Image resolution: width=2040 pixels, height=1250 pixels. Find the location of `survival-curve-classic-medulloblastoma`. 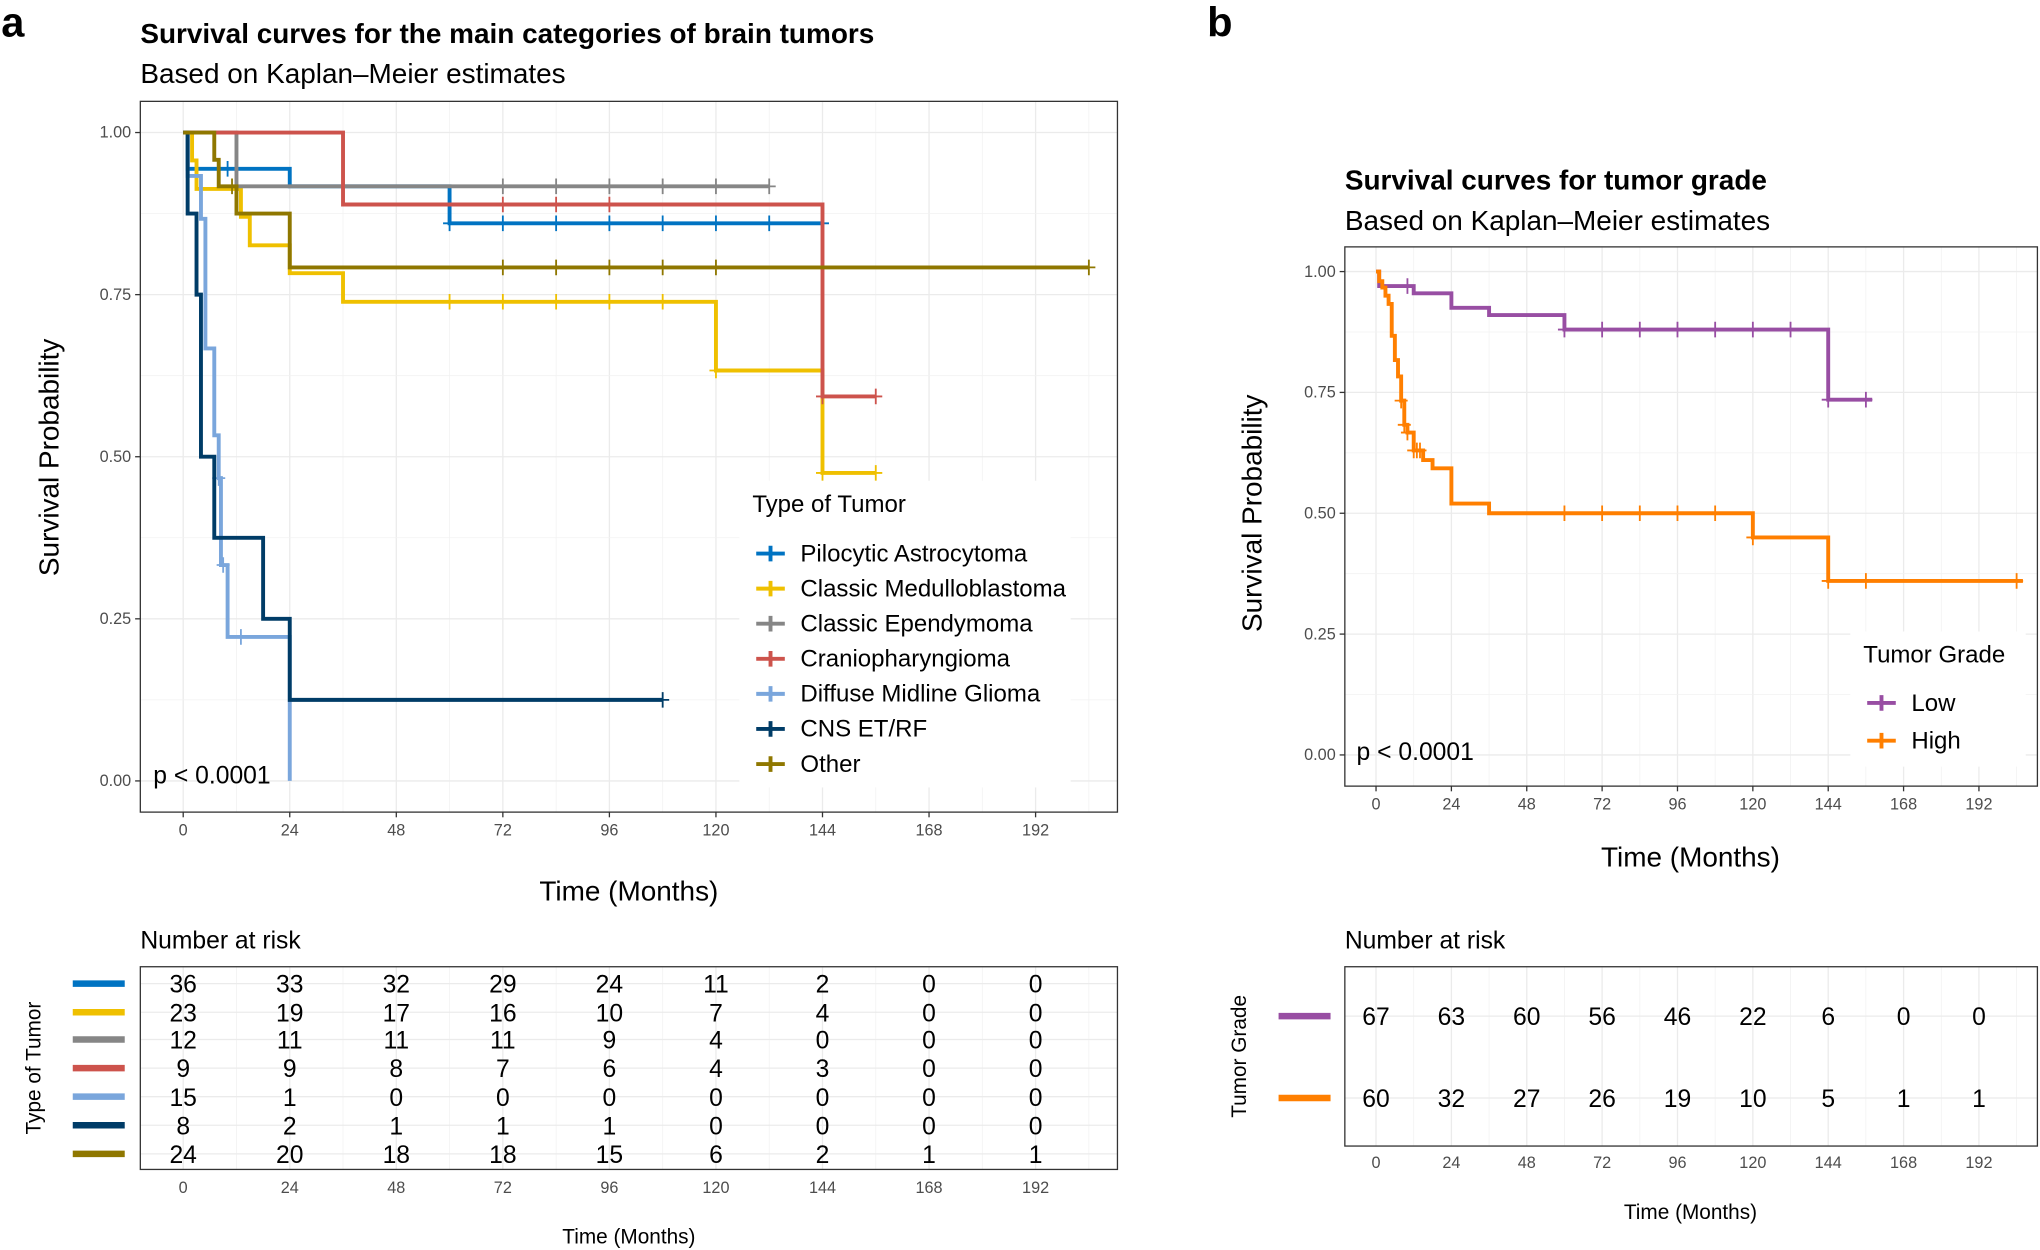

survival-curve-classic-medulloblastoma is located at coordinates (529, 302).